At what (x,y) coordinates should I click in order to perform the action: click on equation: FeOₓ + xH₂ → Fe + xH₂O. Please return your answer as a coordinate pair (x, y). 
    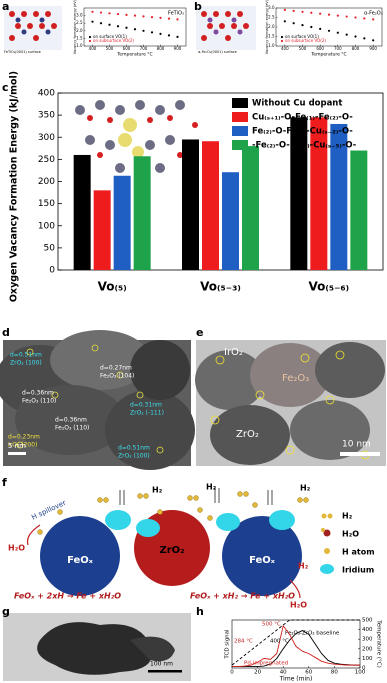
    Looking at the image, I should click on (242, 596).